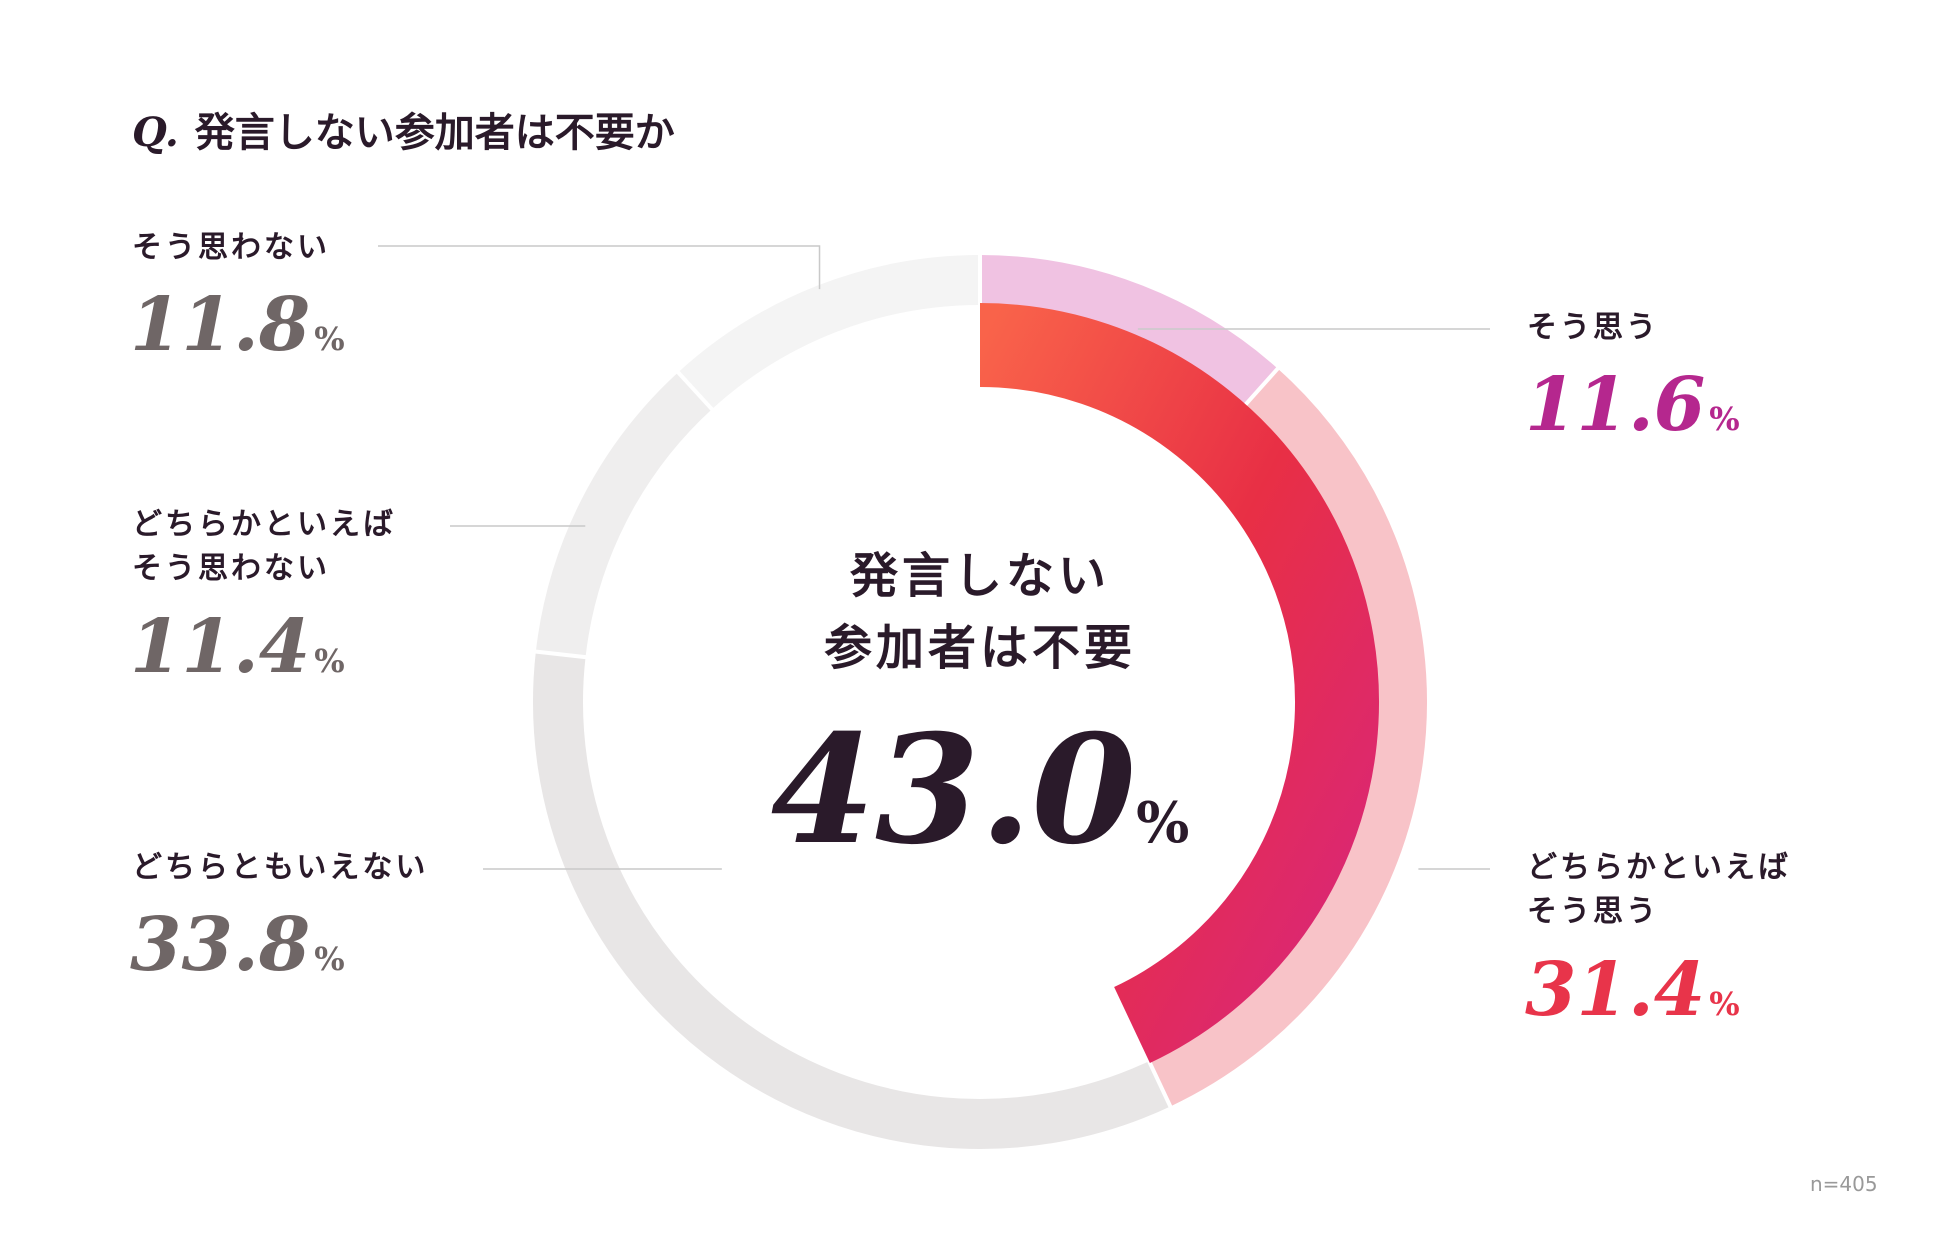 Image resolution: width=1950 pixels, height=1245 pixels. I want to click on slice-label-agree: そう思う, so click(1593, 327).